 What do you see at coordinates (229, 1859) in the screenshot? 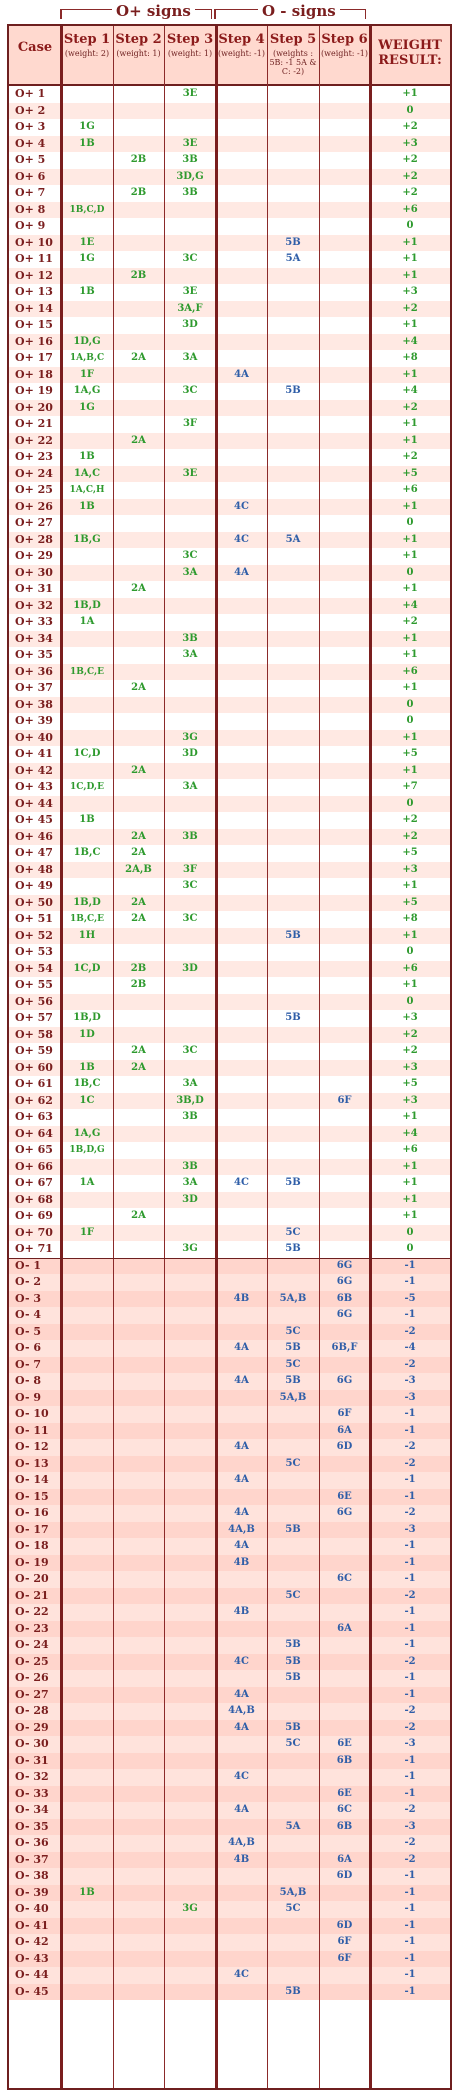
I see `table-row: O- 37 4B 6A -2` at bounding box center [229, 1859].